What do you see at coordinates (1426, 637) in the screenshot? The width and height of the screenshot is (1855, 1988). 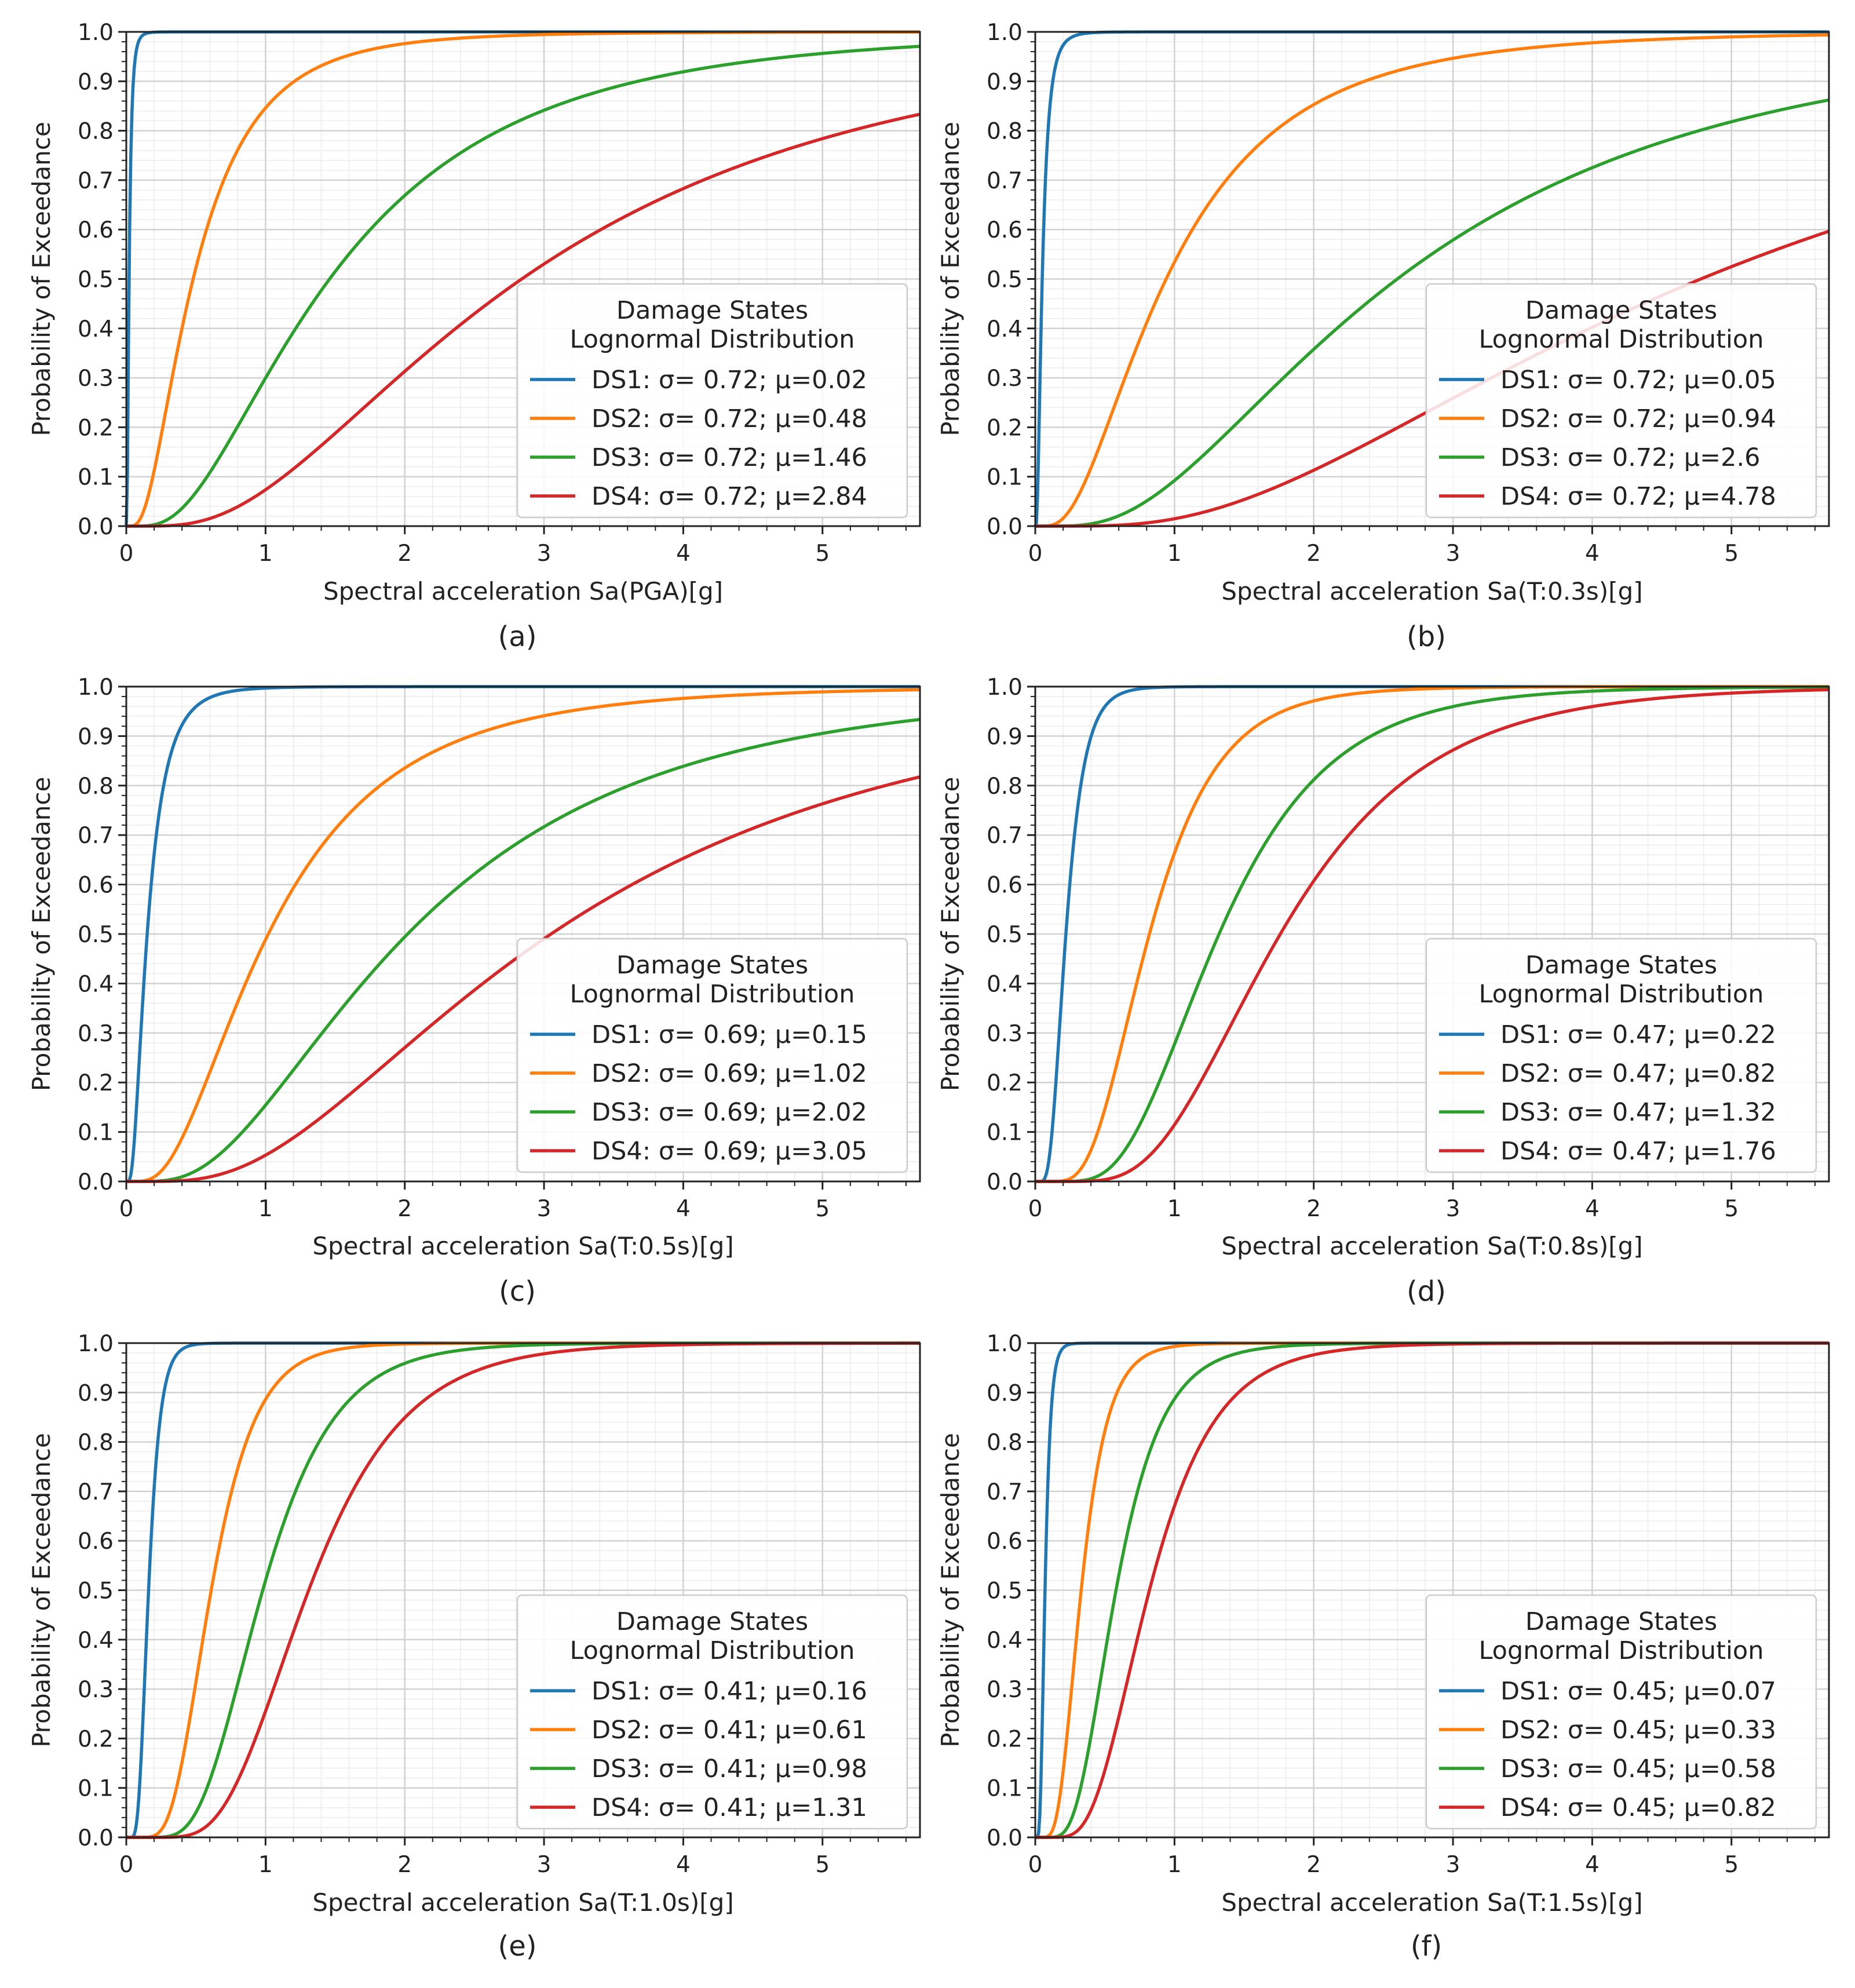 I see `panel-caption: (b)` at bounding box center [1426, 637].